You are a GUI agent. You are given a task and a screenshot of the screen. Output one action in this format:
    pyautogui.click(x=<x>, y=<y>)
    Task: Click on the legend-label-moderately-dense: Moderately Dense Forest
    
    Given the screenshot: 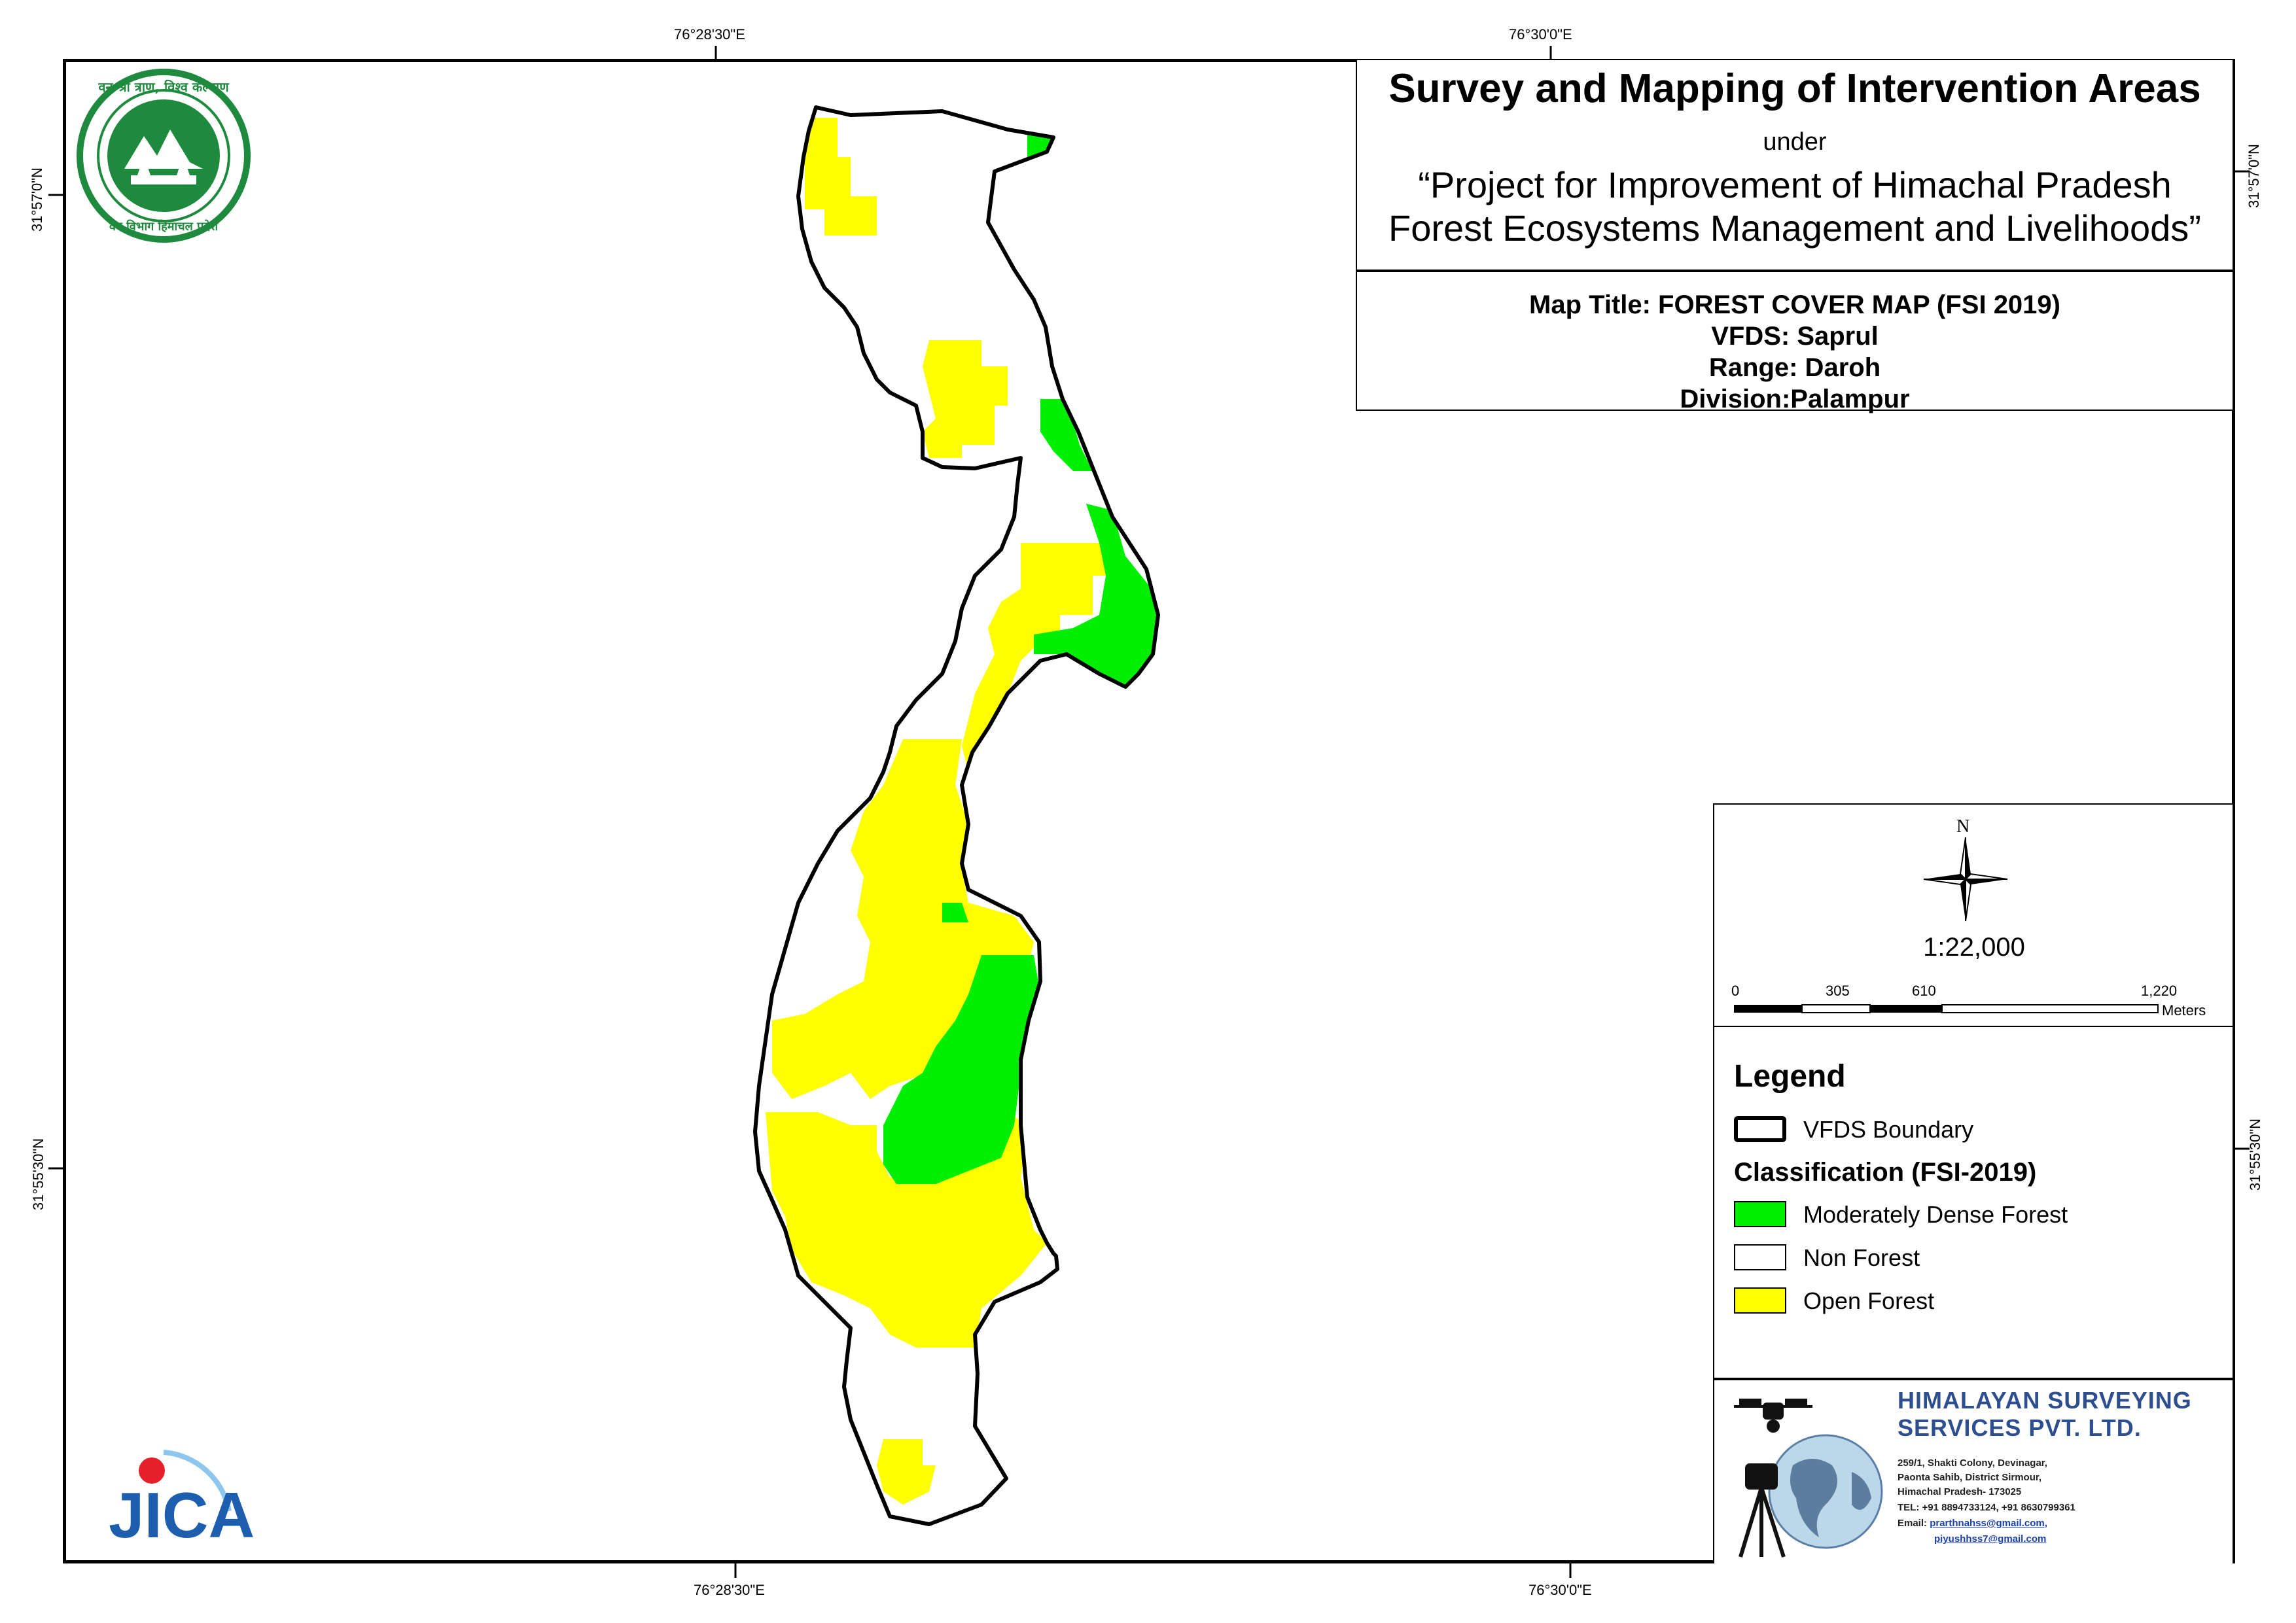 What is the action you would take?
    pyautogui.click(x=1936, y=1215)
    